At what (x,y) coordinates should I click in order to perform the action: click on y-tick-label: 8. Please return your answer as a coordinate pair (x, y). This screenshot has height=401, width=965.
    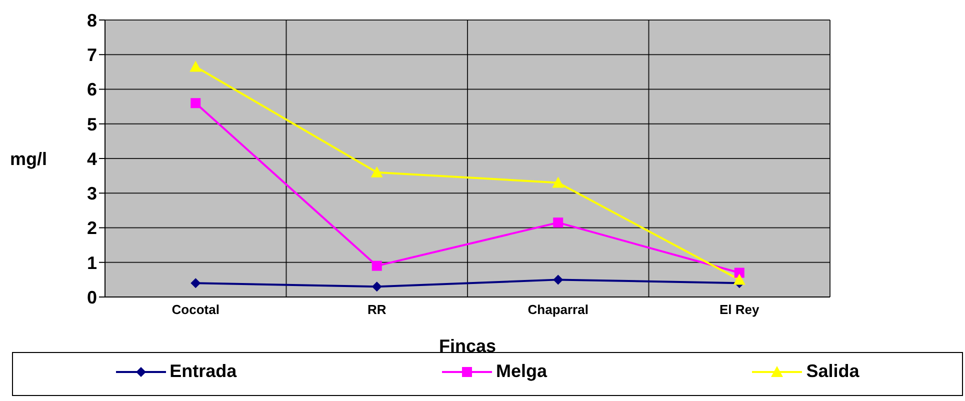
    Looking at the image, I should click on (91, 20).